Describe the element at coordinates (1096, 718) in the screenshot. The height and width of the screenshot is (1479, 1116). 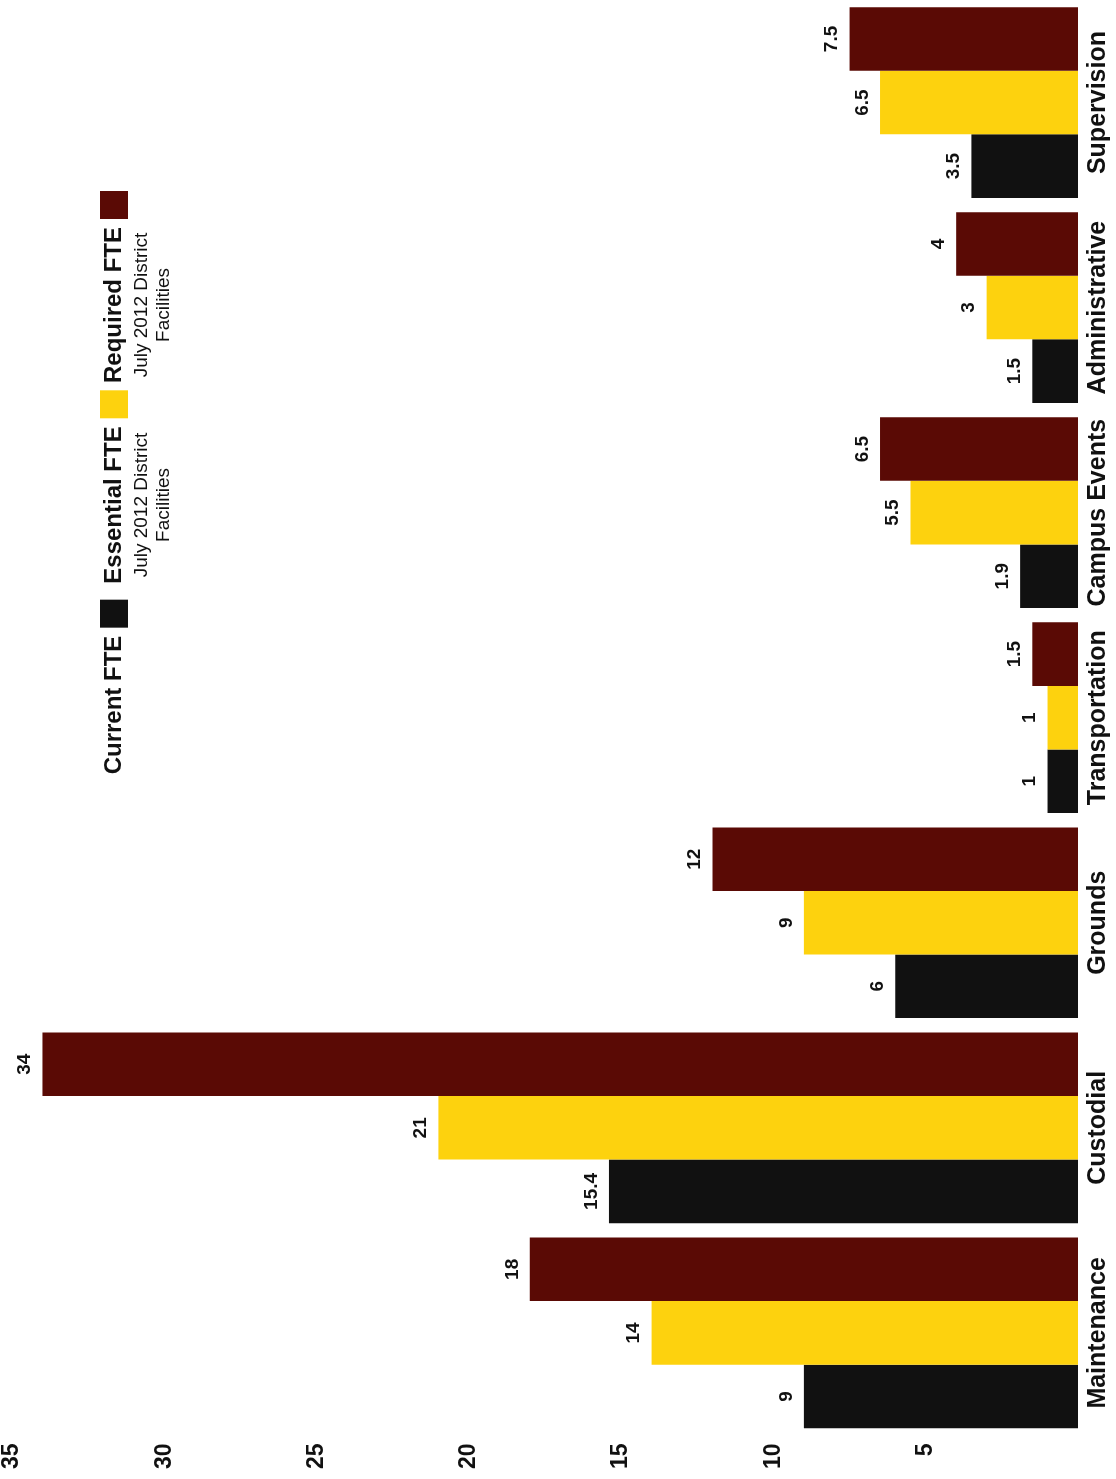
I see `y-tick-label: Transportation` at that location.